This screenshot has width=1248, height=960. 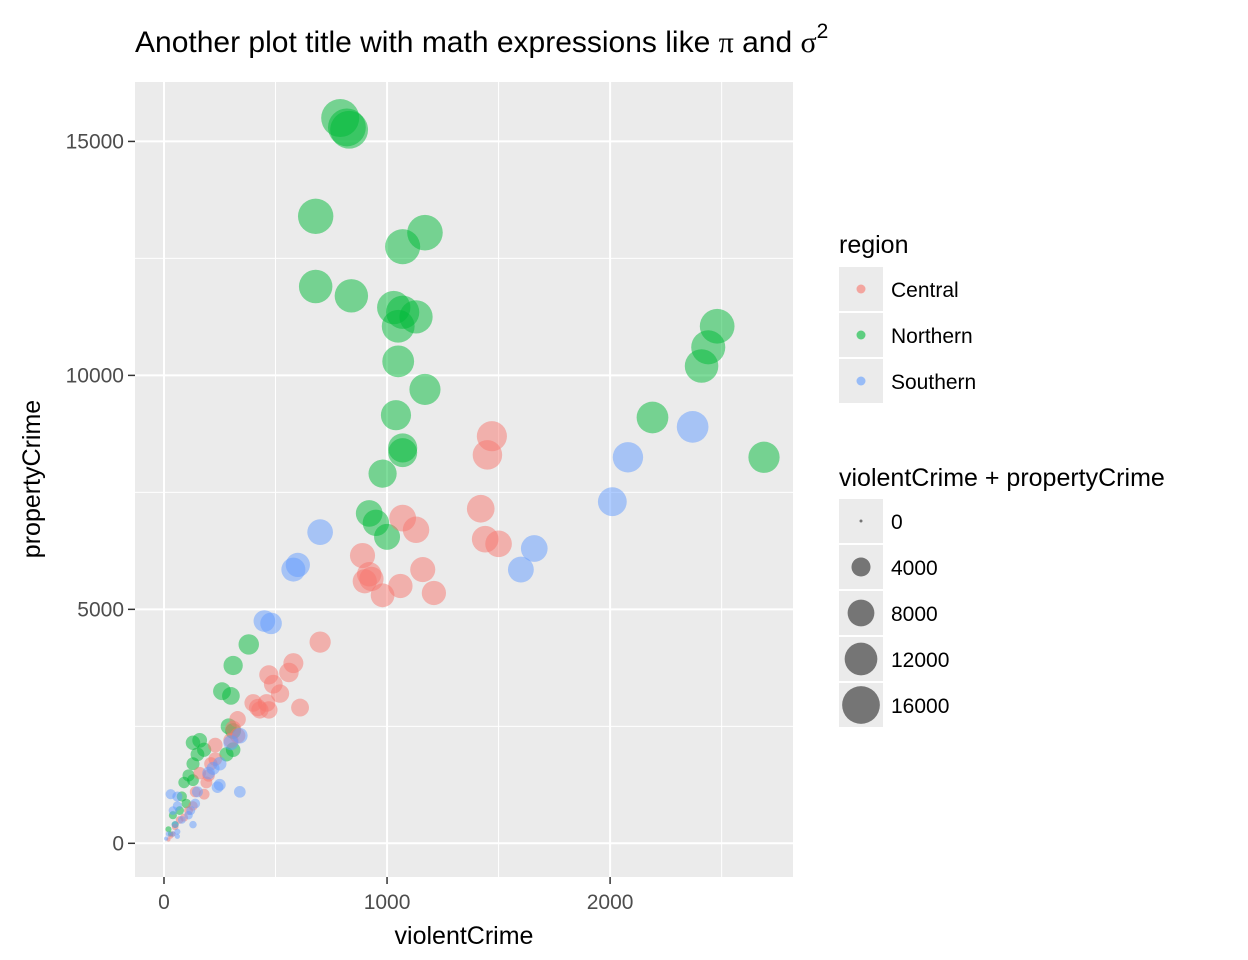 What do you see at coordinates (387, 902) in the screenshot?
I see `x-tick-label: 1000` at bounding box center [387, 902].